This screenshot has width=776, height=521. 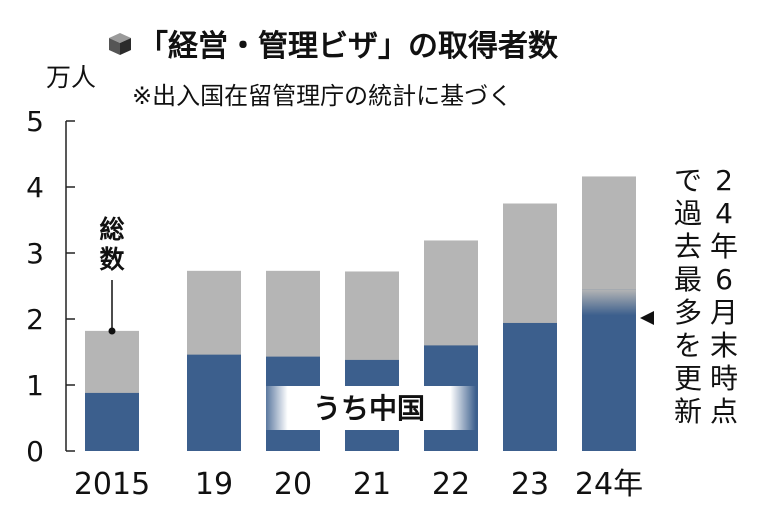 I want to click on y-tick-label: 2, so click(x=35, y=319).